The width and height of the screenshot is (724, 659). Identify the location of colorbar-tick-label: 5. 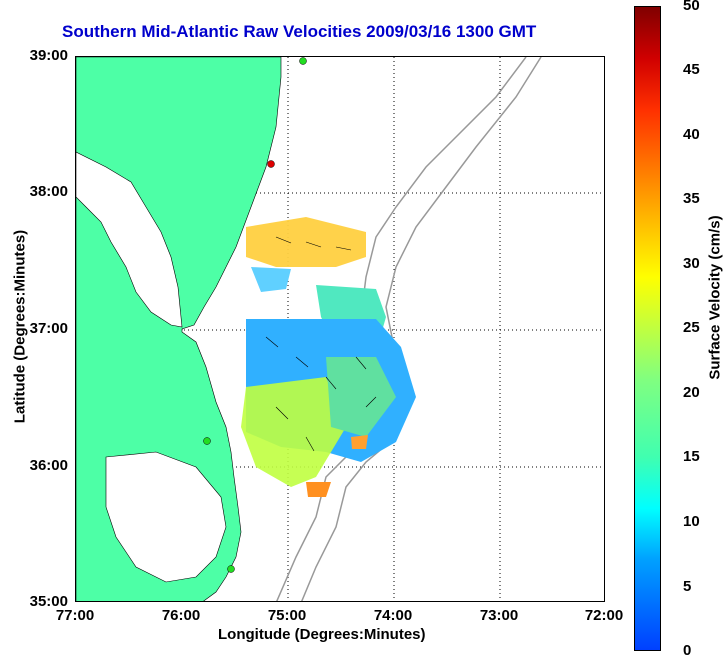
(687, 586).